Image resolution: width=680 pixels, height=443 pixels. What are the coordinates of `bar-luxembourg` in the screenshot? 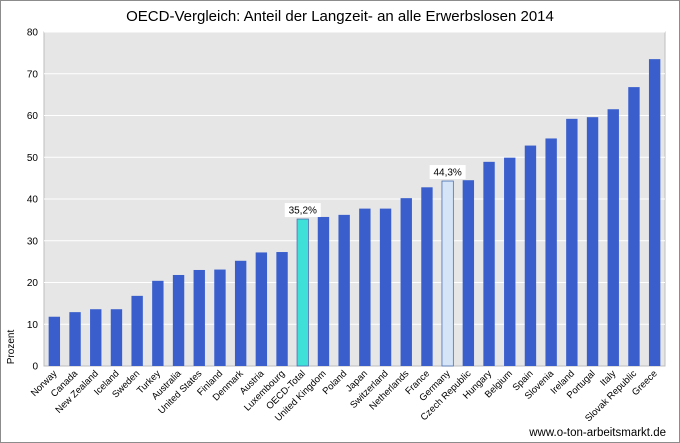 It's located at (282, 309).